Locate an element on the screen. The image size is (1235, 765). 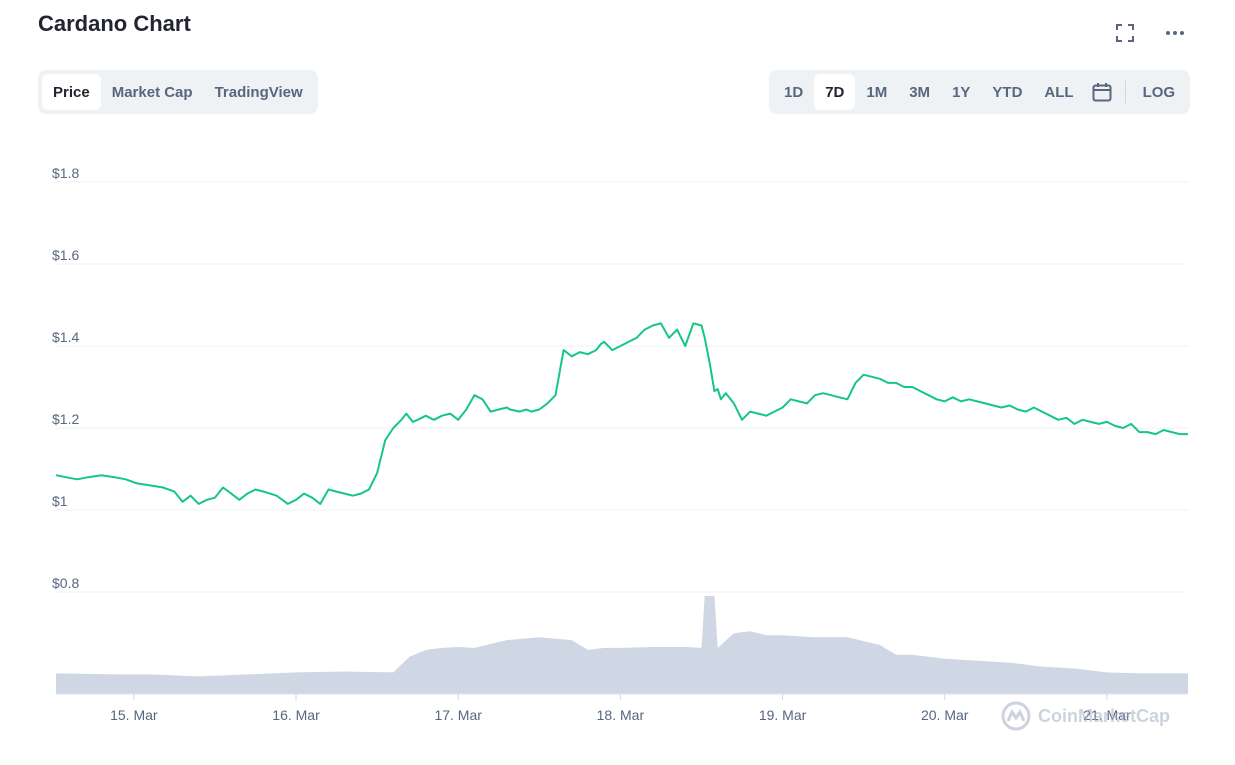
divider is located at coordinates (1125, 92).